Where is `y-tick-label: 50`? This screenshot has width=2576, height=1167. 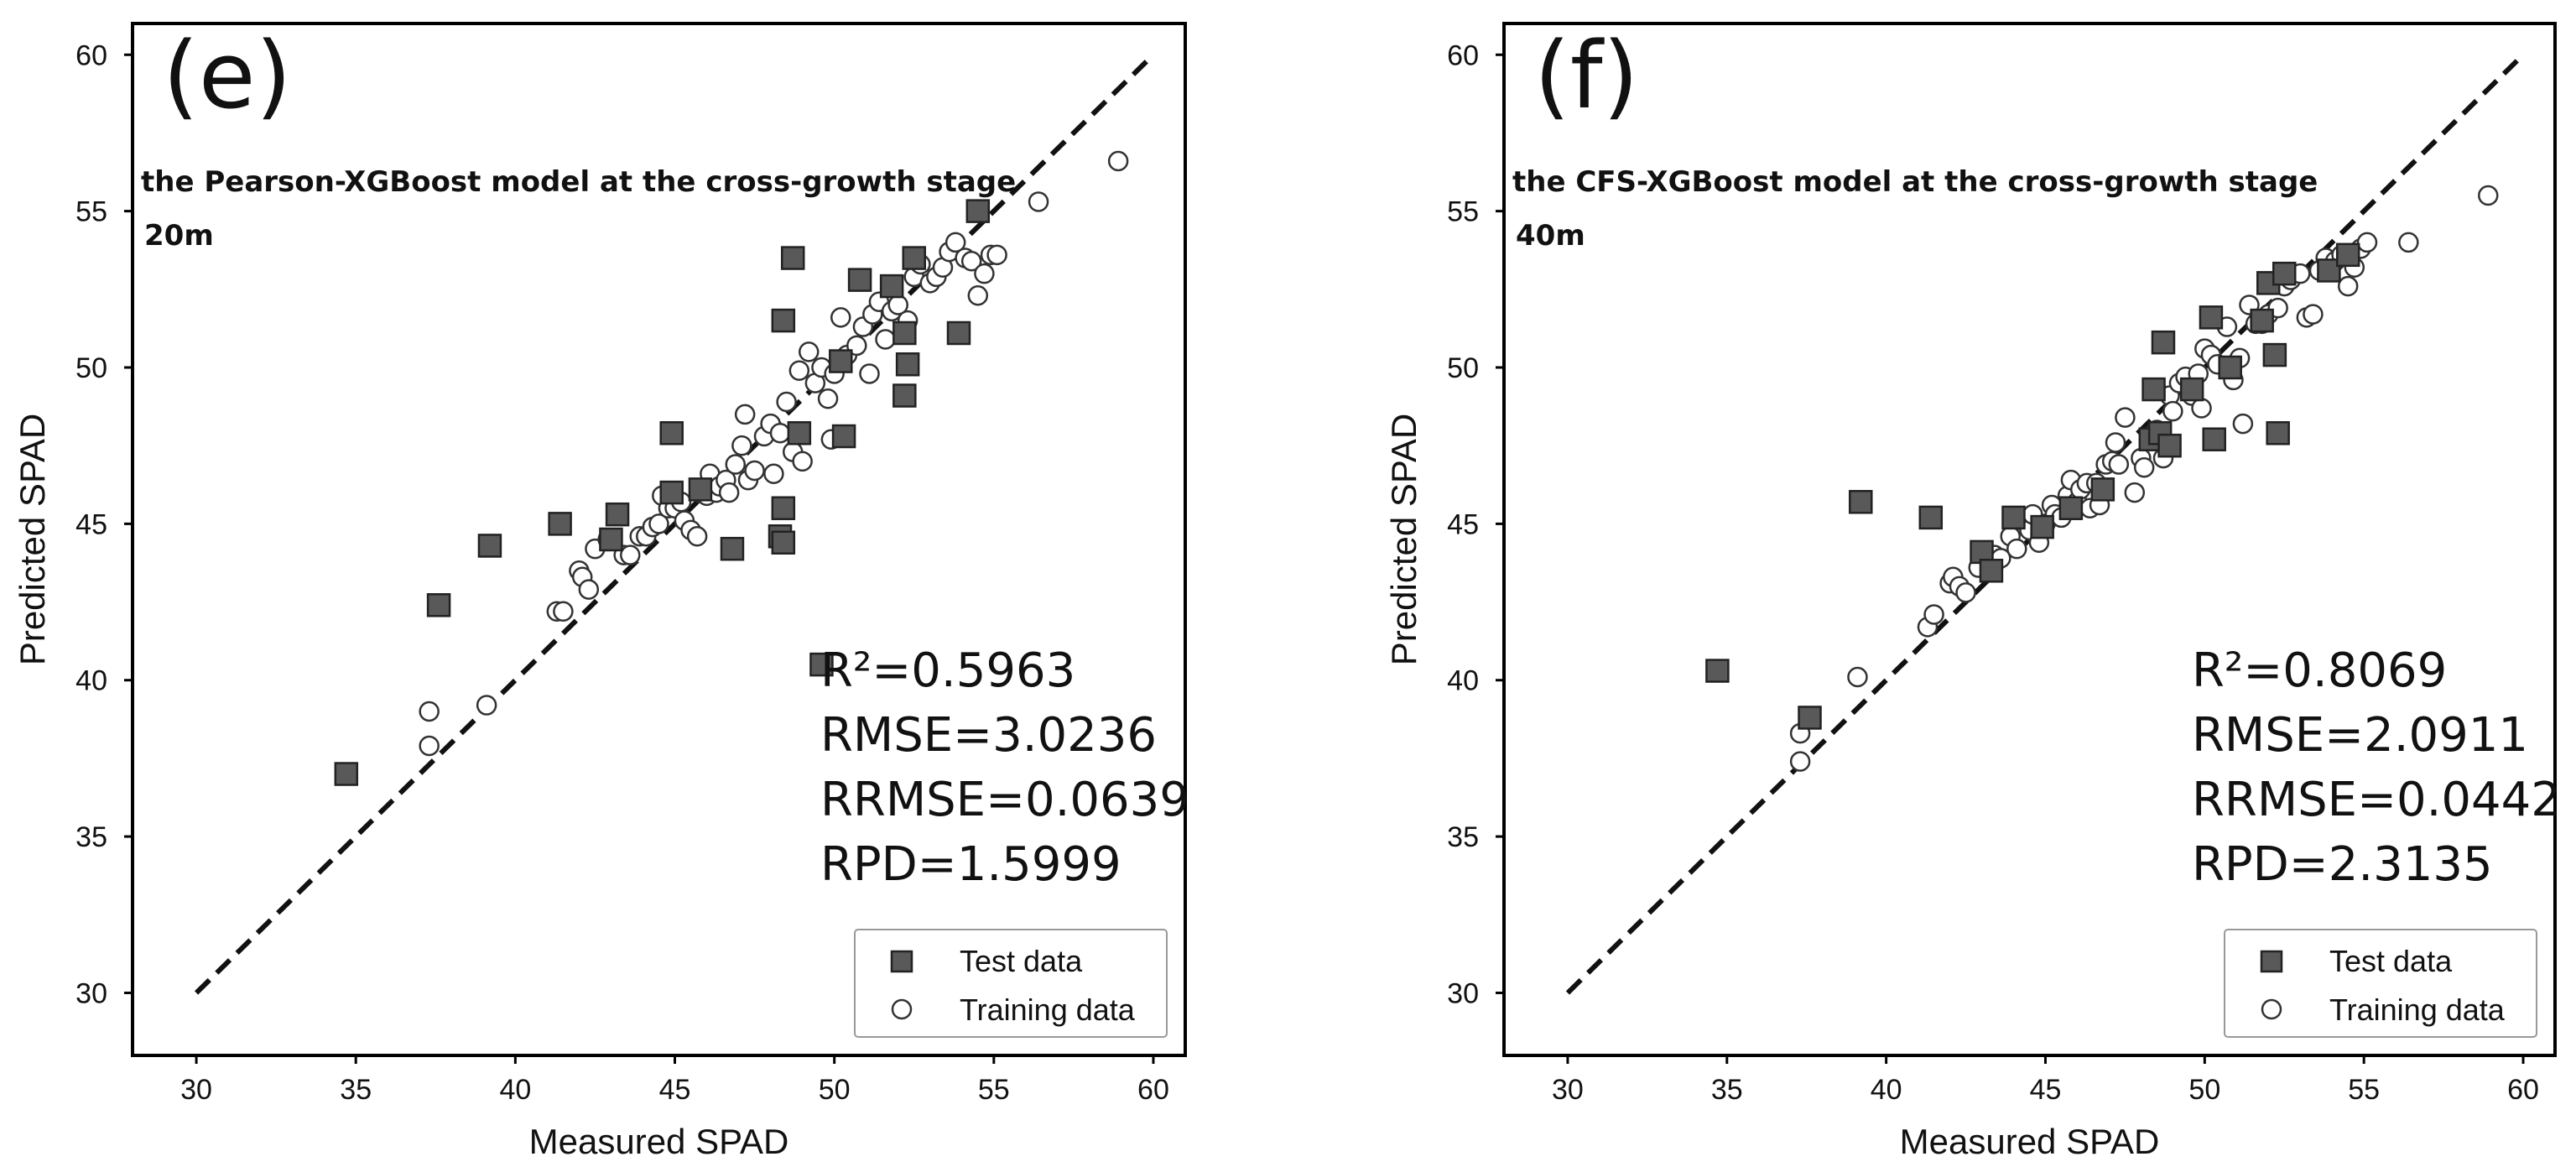
y-tick-label: 50 is located at coordinates (1463, 368).